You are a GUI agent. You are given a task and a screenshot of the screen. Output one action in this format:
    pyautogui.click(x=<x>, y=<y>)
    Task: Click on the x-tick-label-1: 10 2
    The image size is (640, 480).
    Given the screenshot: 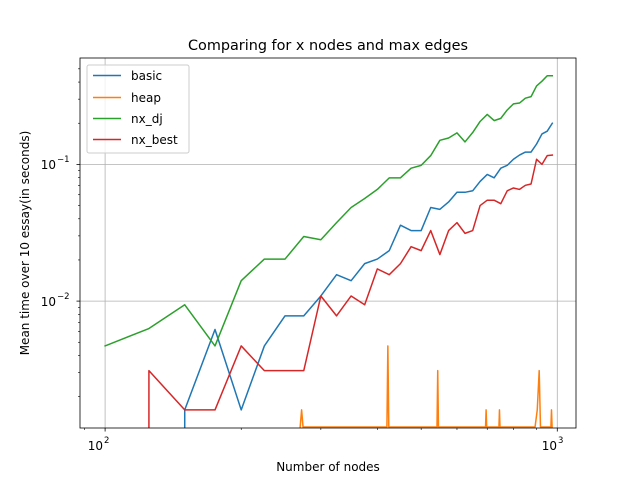 What is the action you would take?
    pyautogui.click(x=99, y=444)
    